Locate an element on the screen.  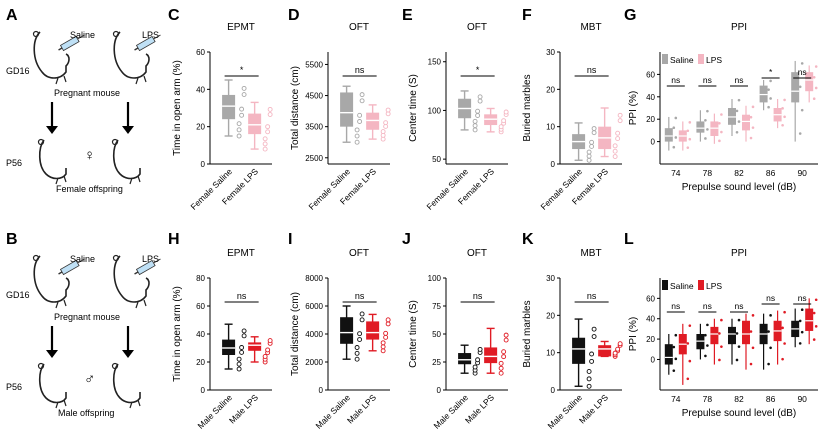
y-tick-label: 50 is located at coordinates (436, 334).